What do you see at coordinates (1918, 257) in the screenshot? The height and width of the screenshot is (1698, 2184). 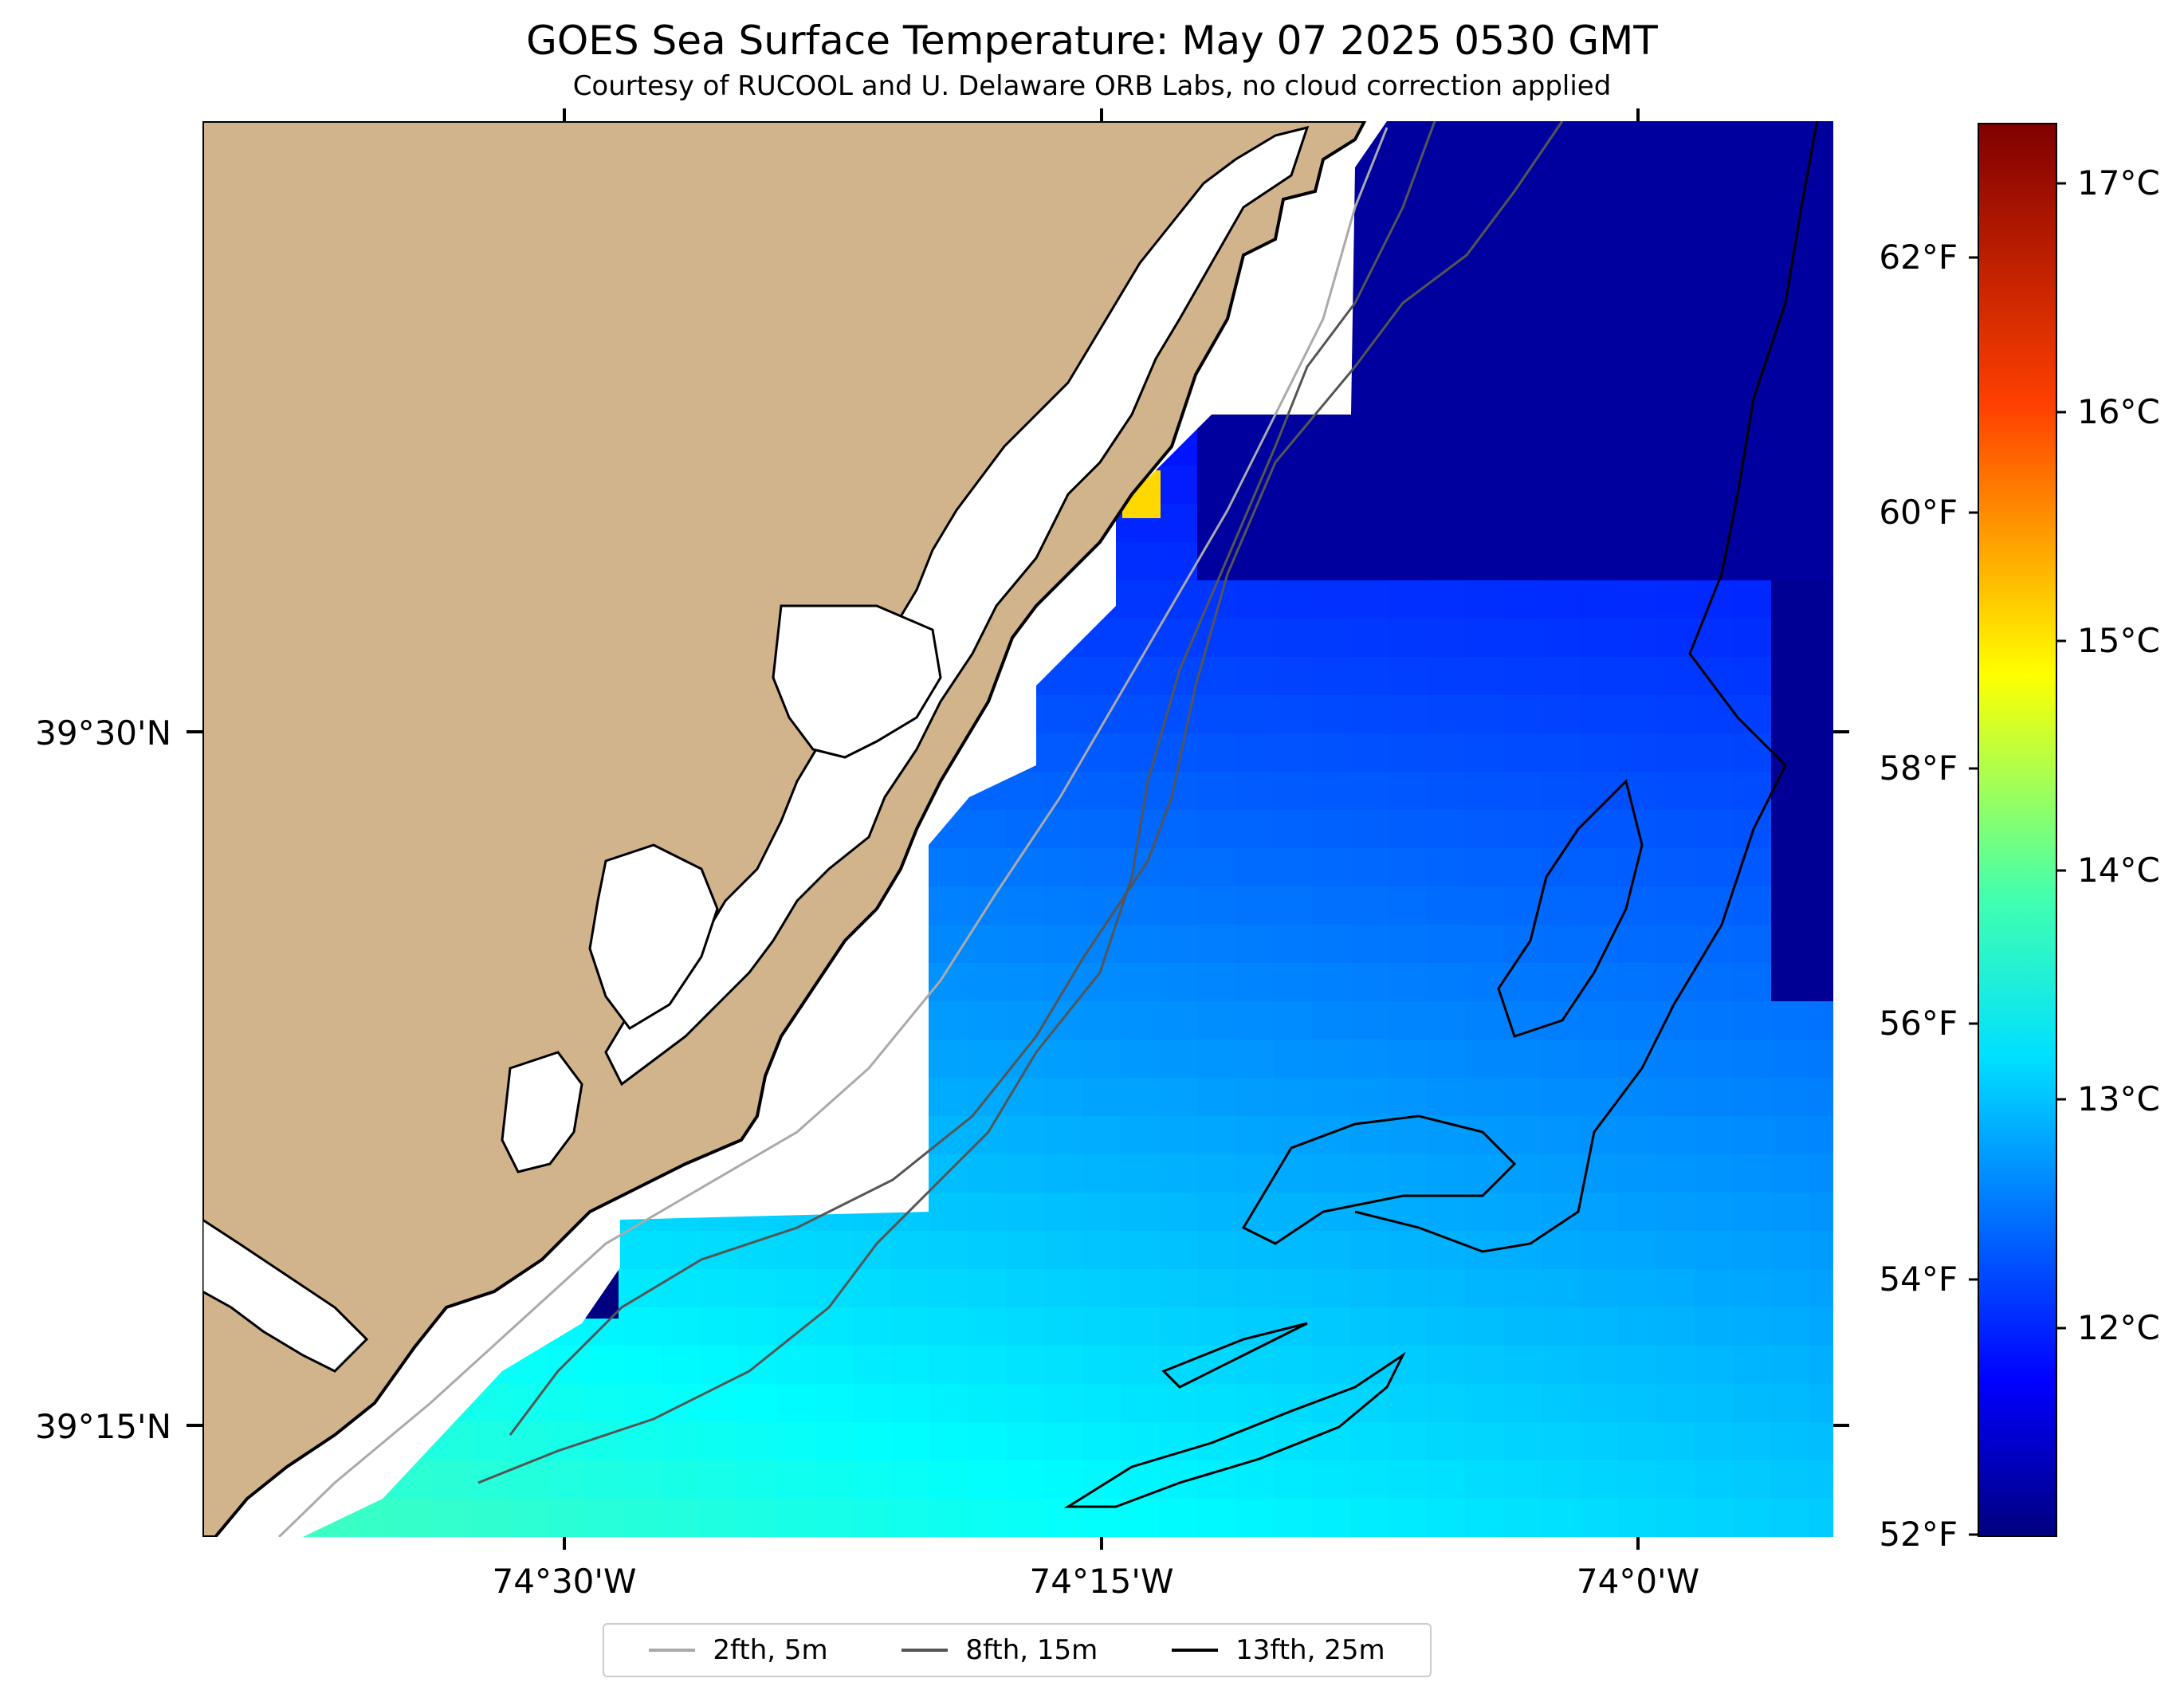 I see `colorbar-label-f: 62°F` at bounding box center [1918, 257].